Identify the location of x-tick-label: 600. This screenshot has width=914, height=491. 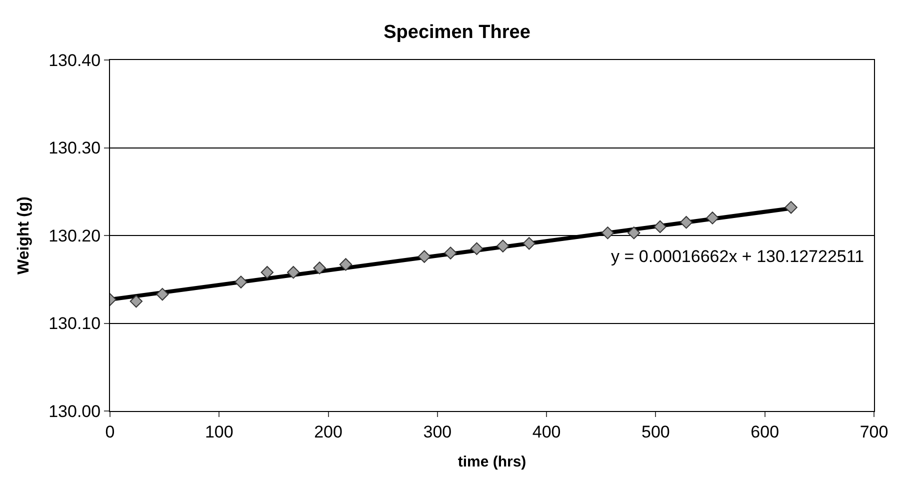
(765, 432).